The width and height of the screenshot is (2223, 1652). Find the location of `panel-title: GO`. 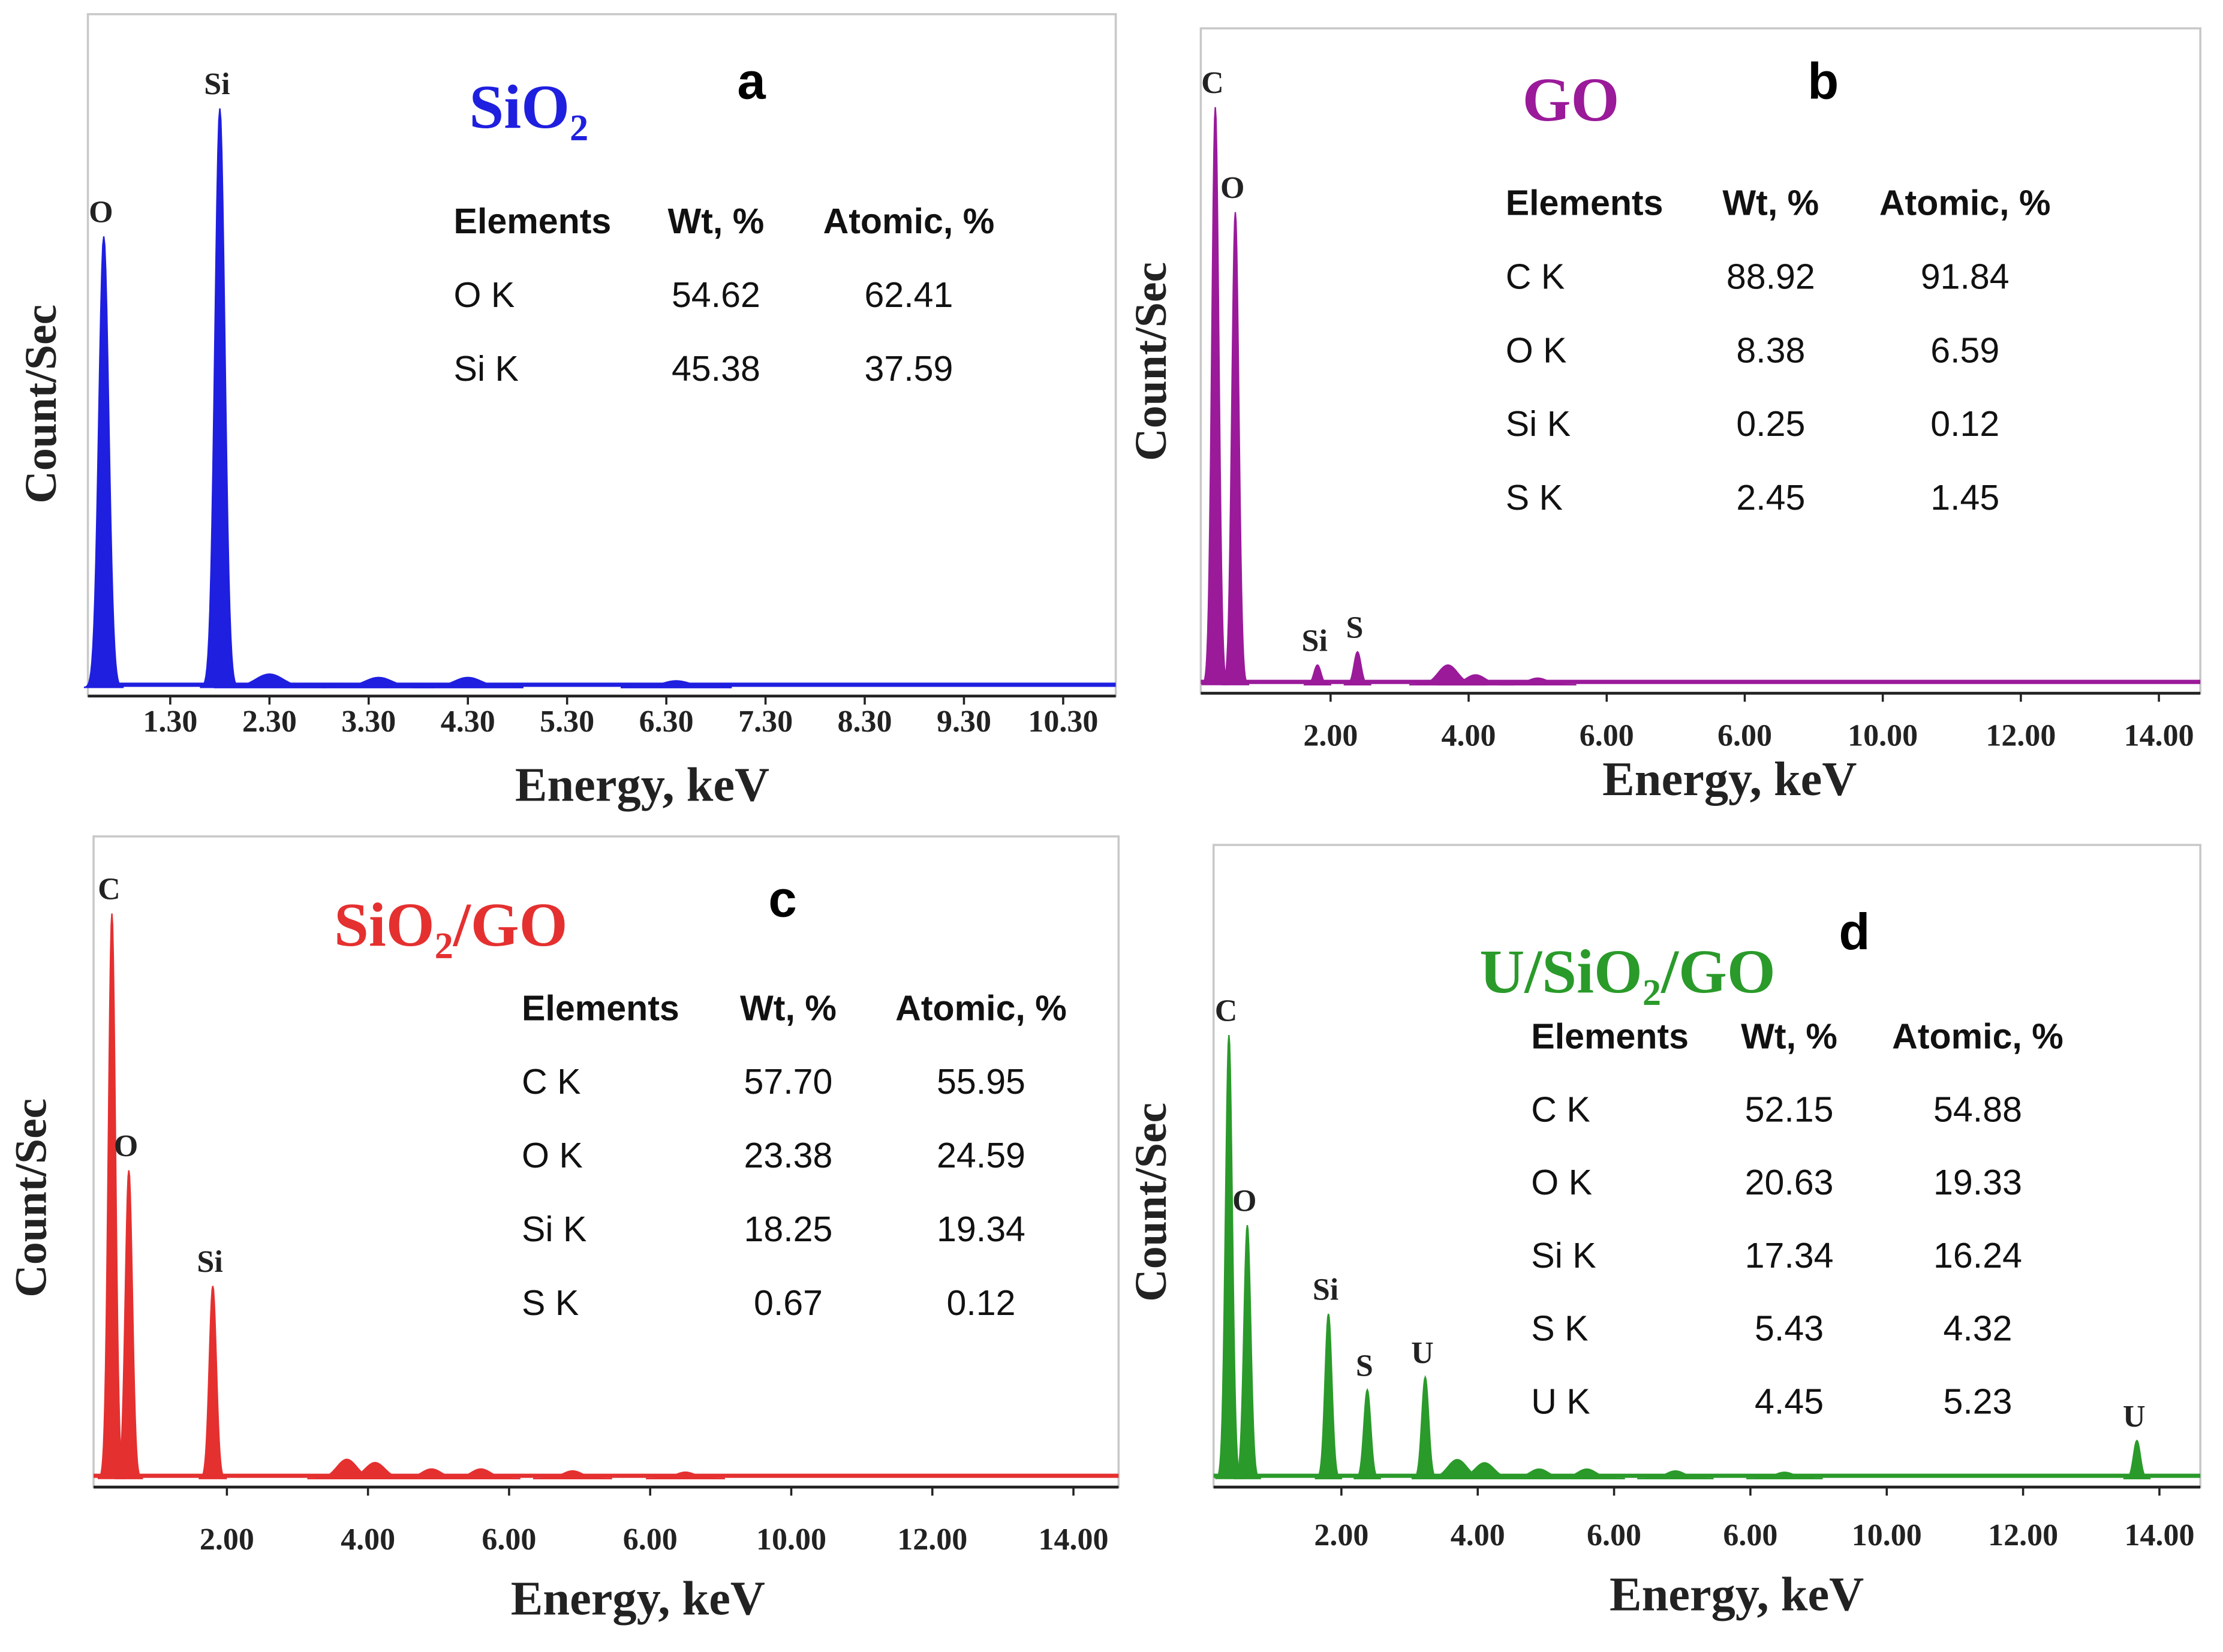

panel-title: GO is located at coordinates (1572, 99).